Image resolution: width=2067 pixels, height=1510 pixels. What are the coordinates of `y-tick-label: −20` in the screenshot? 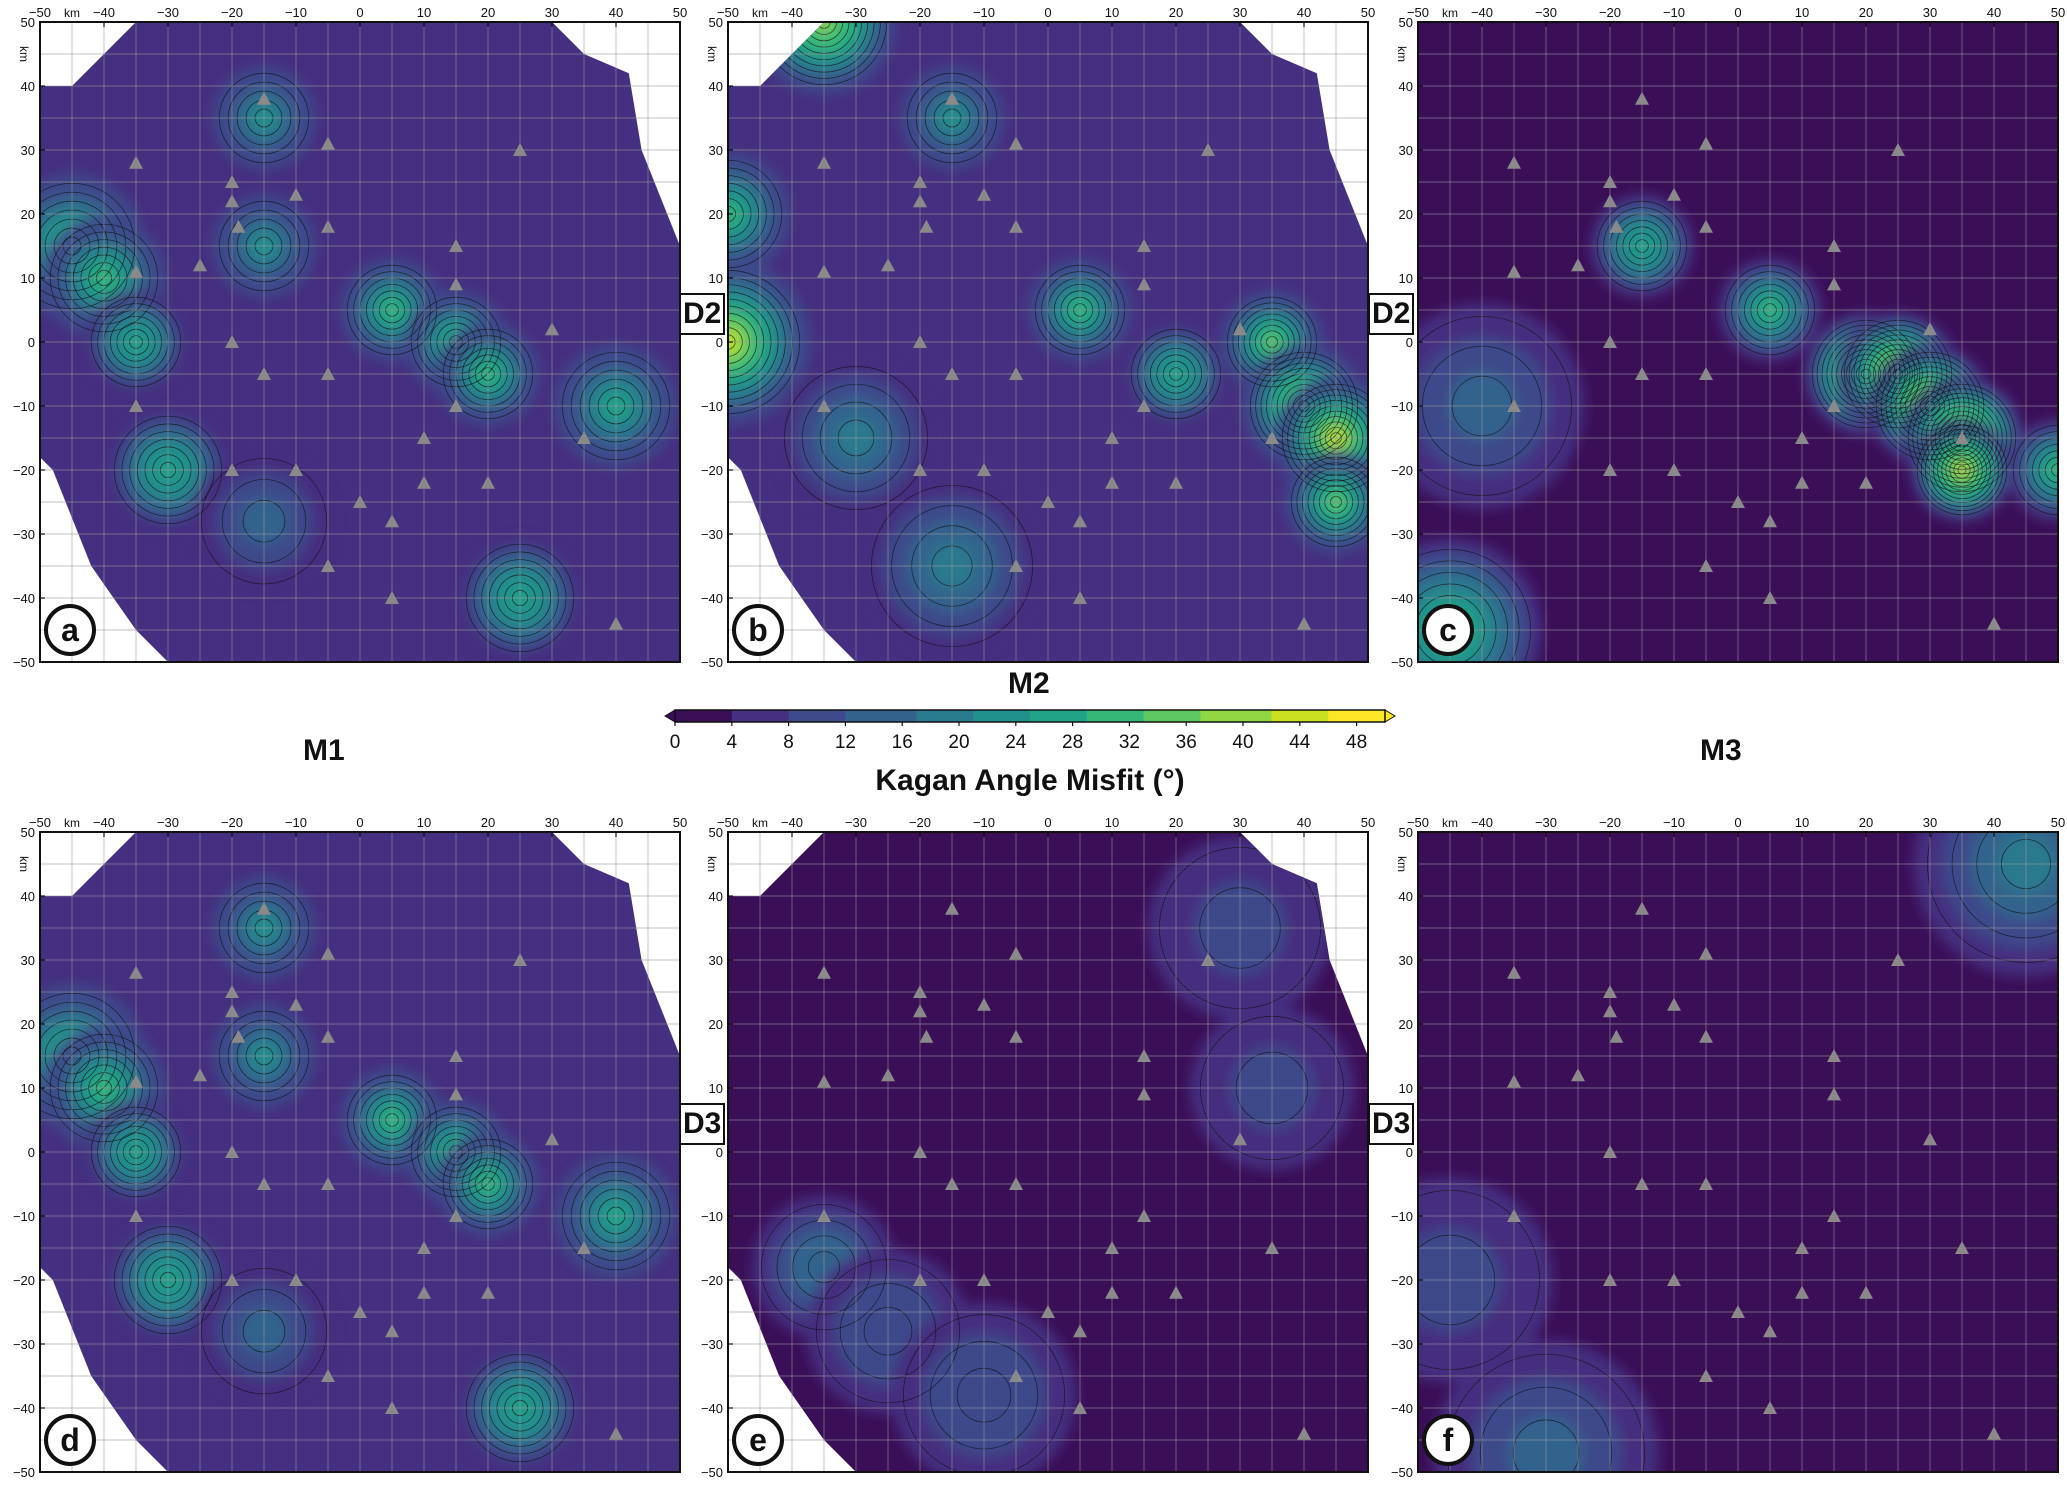 It's located at (24, 1280).